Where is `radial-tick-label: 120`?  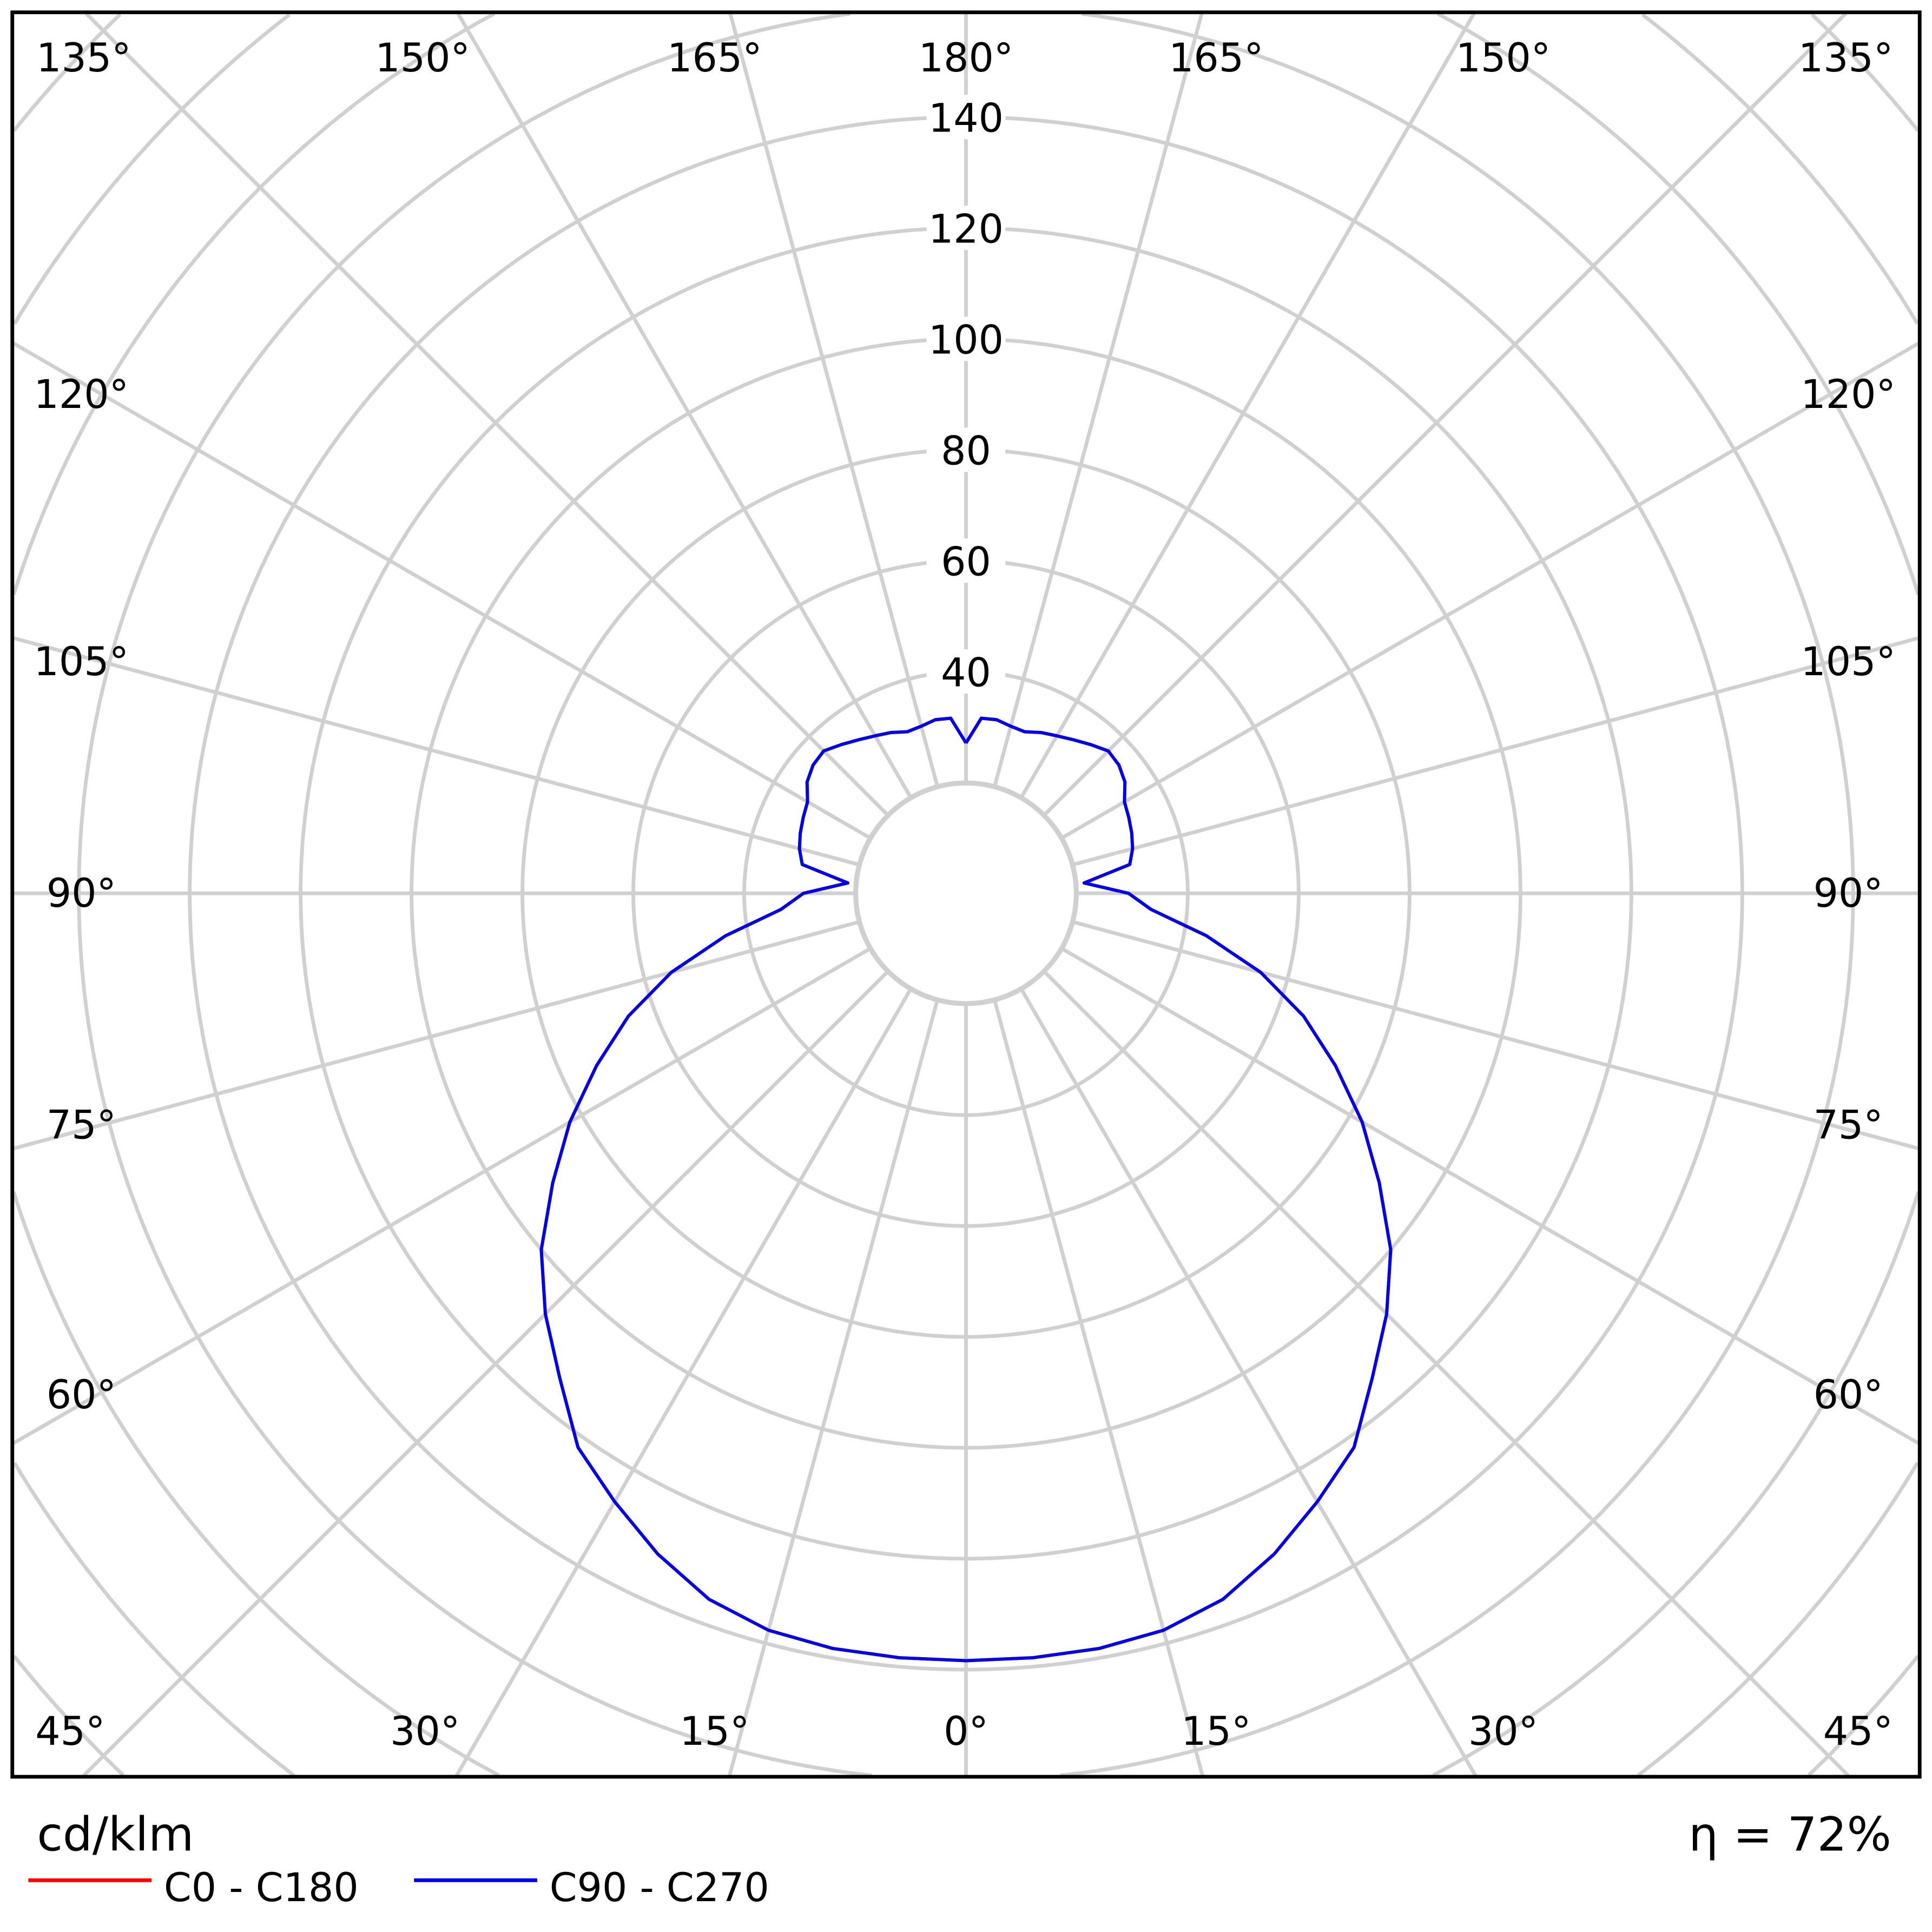 radial-tick-label: 120 is located at coordinates (966, 230).